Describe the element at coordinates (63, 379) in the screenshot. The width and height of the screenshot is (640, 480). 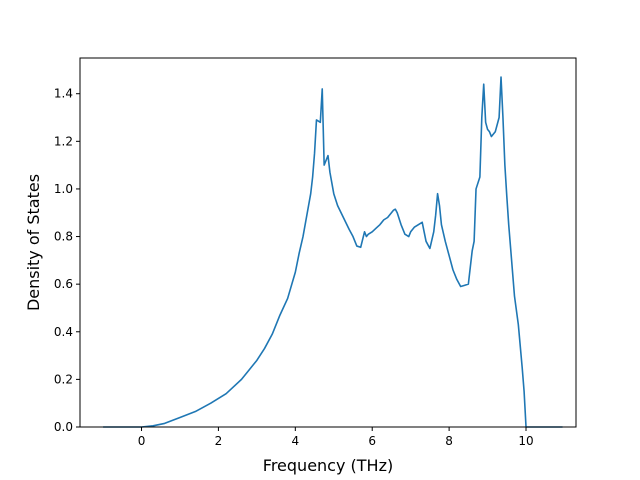
I see `y-tick-label: 0.2` at that location.